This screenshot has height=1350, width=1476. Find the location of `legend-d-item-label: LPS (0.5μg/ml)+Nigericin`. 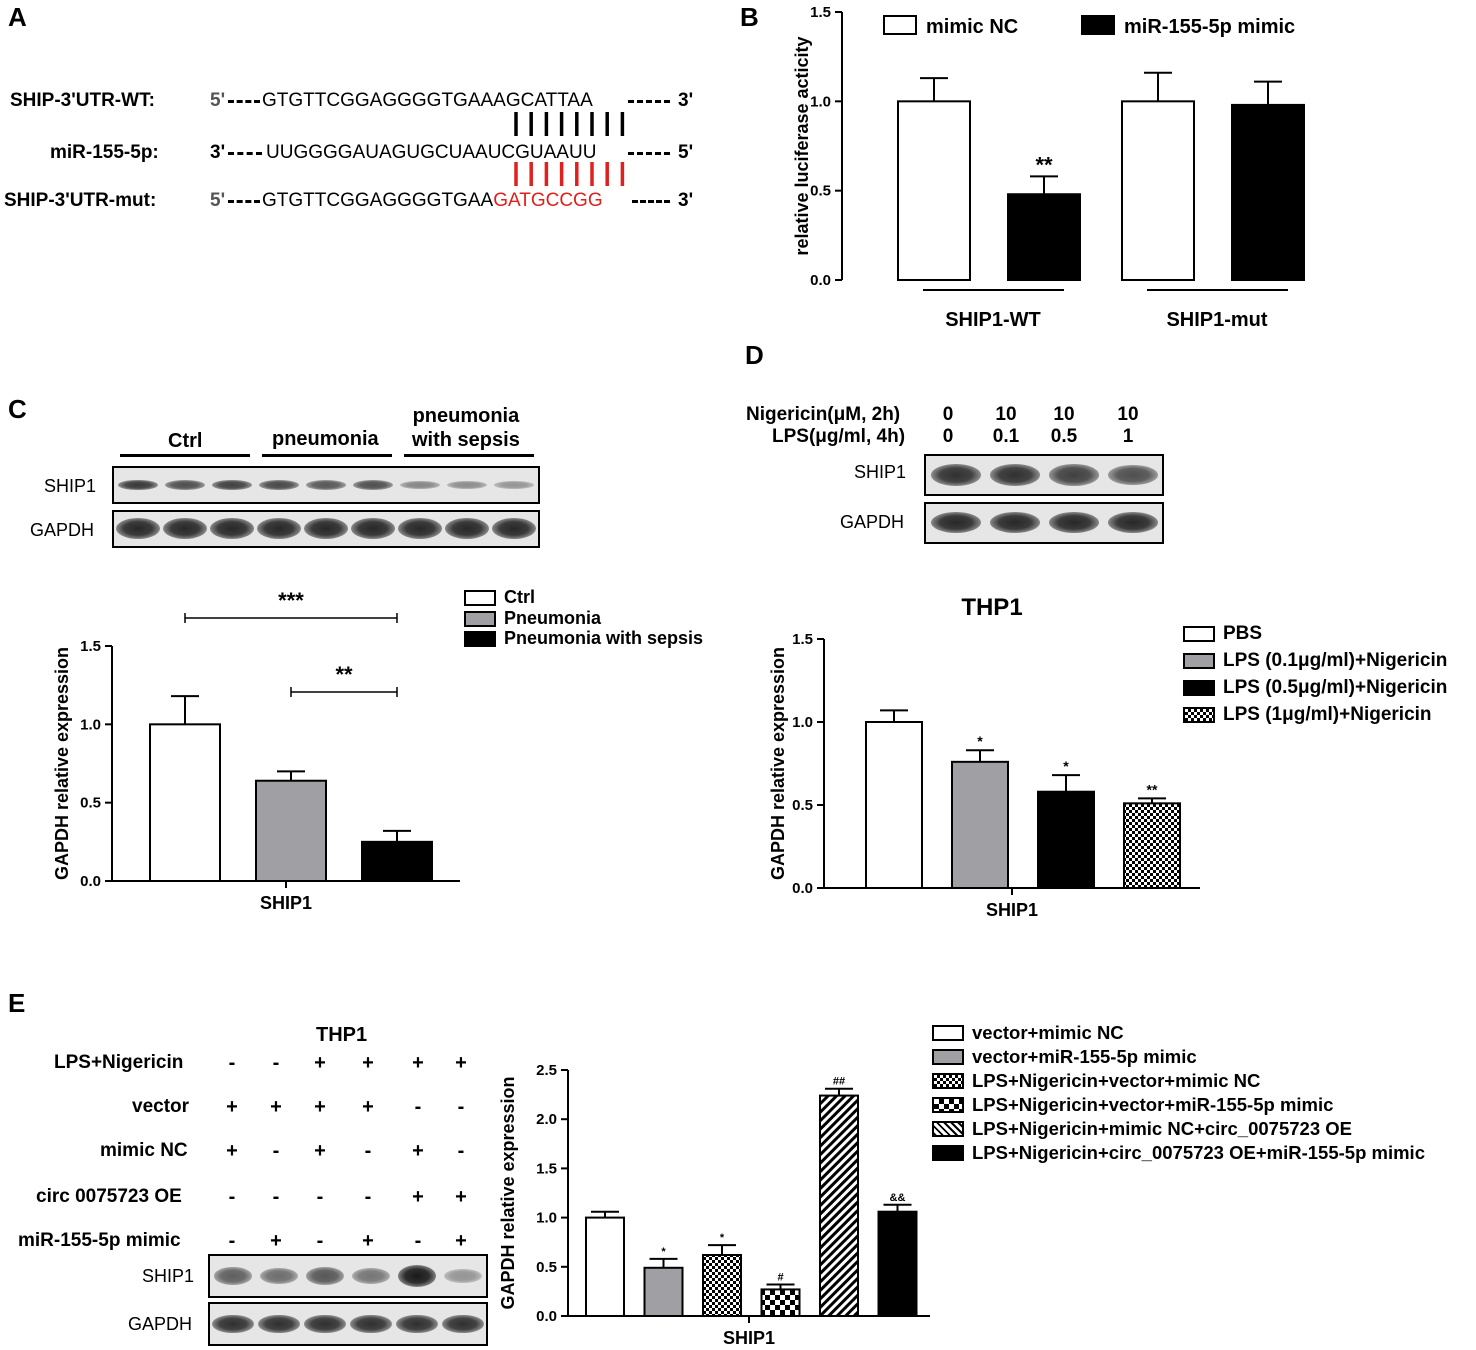

legend-d-item-label: LPS (0.5μg/ml)+Nigericin is located at coordinates (1335, 687).